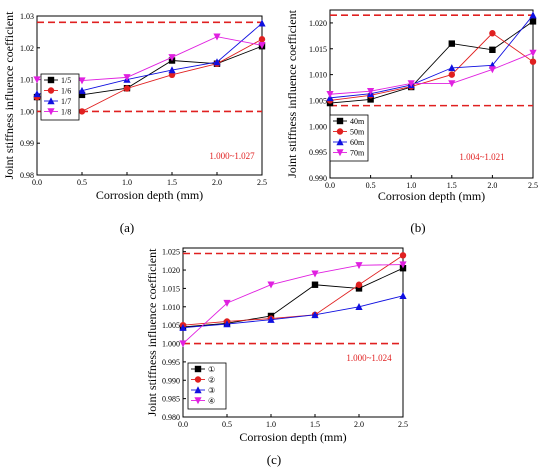 This screenshot has width=550, height=472. Describe the element at coordinates (66, 91) in the screenshot. I see `legend-label: 1/6` at that location.